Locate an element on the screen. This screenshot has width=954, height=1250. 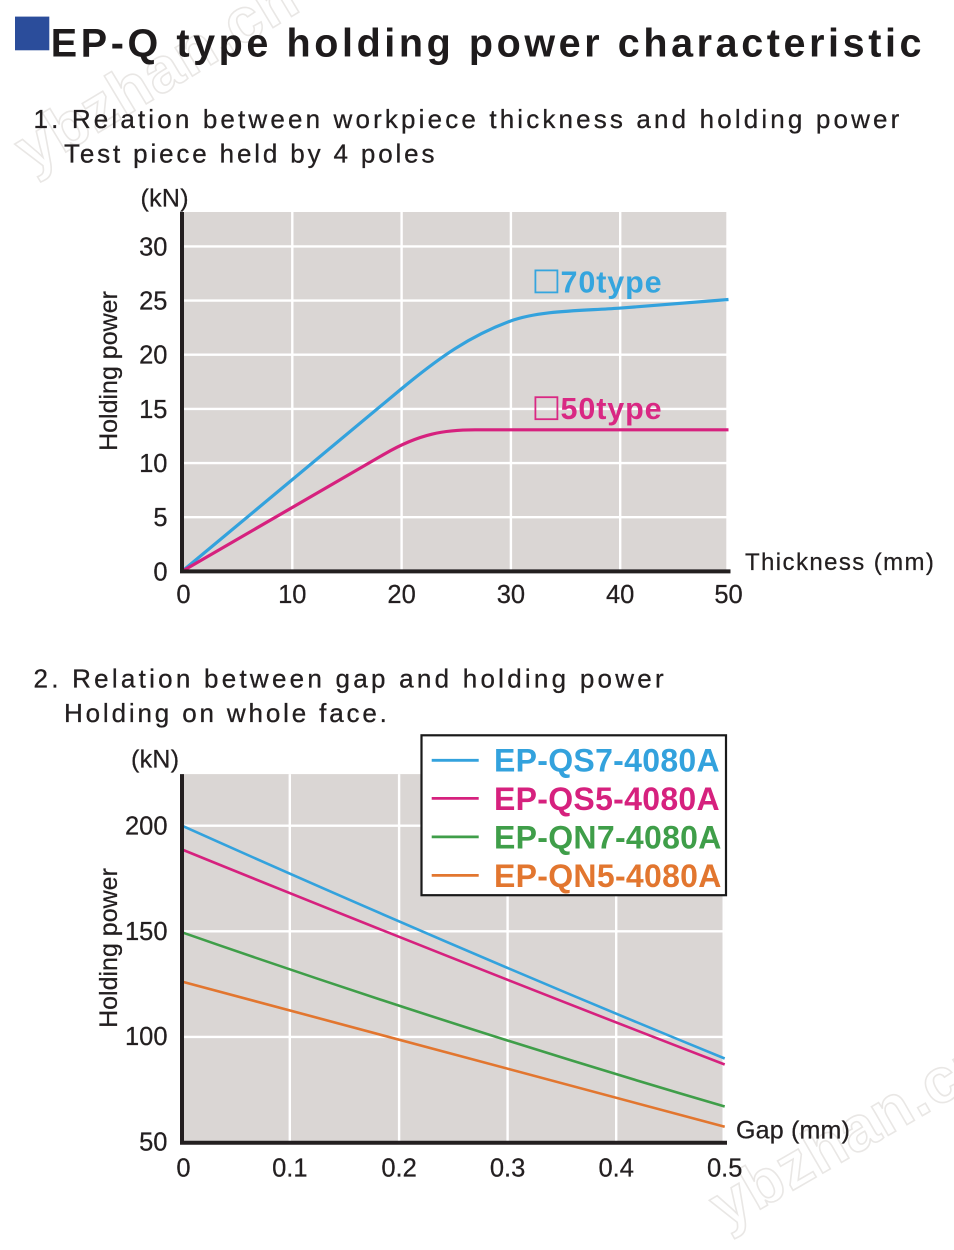
svg-text:EP-Q type holding power charac: EP-Q type holding power characteristic is located at coordinates (488, 43).